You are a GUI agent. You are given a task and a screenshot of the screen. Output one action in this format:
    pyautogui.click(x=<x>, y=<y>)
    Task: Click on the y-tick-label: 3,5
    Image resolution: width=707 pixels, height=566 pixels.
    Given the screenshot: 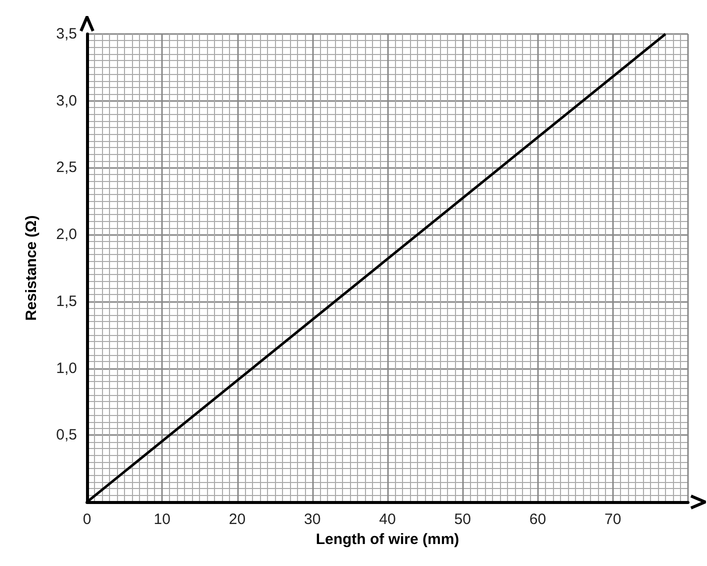 What is the action you would take?
    pyautogui.click(x=66, y=34)
    